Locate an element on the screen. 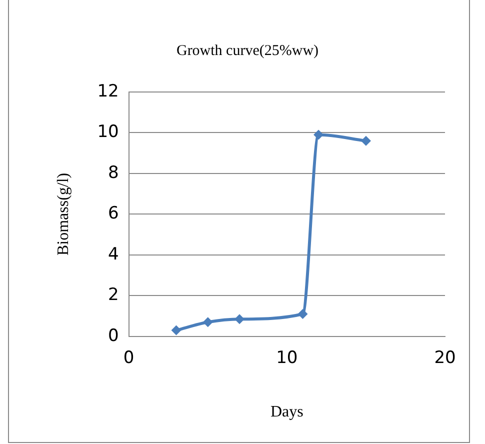  y-tick-label: 0 is located at coordinates (113, 336).